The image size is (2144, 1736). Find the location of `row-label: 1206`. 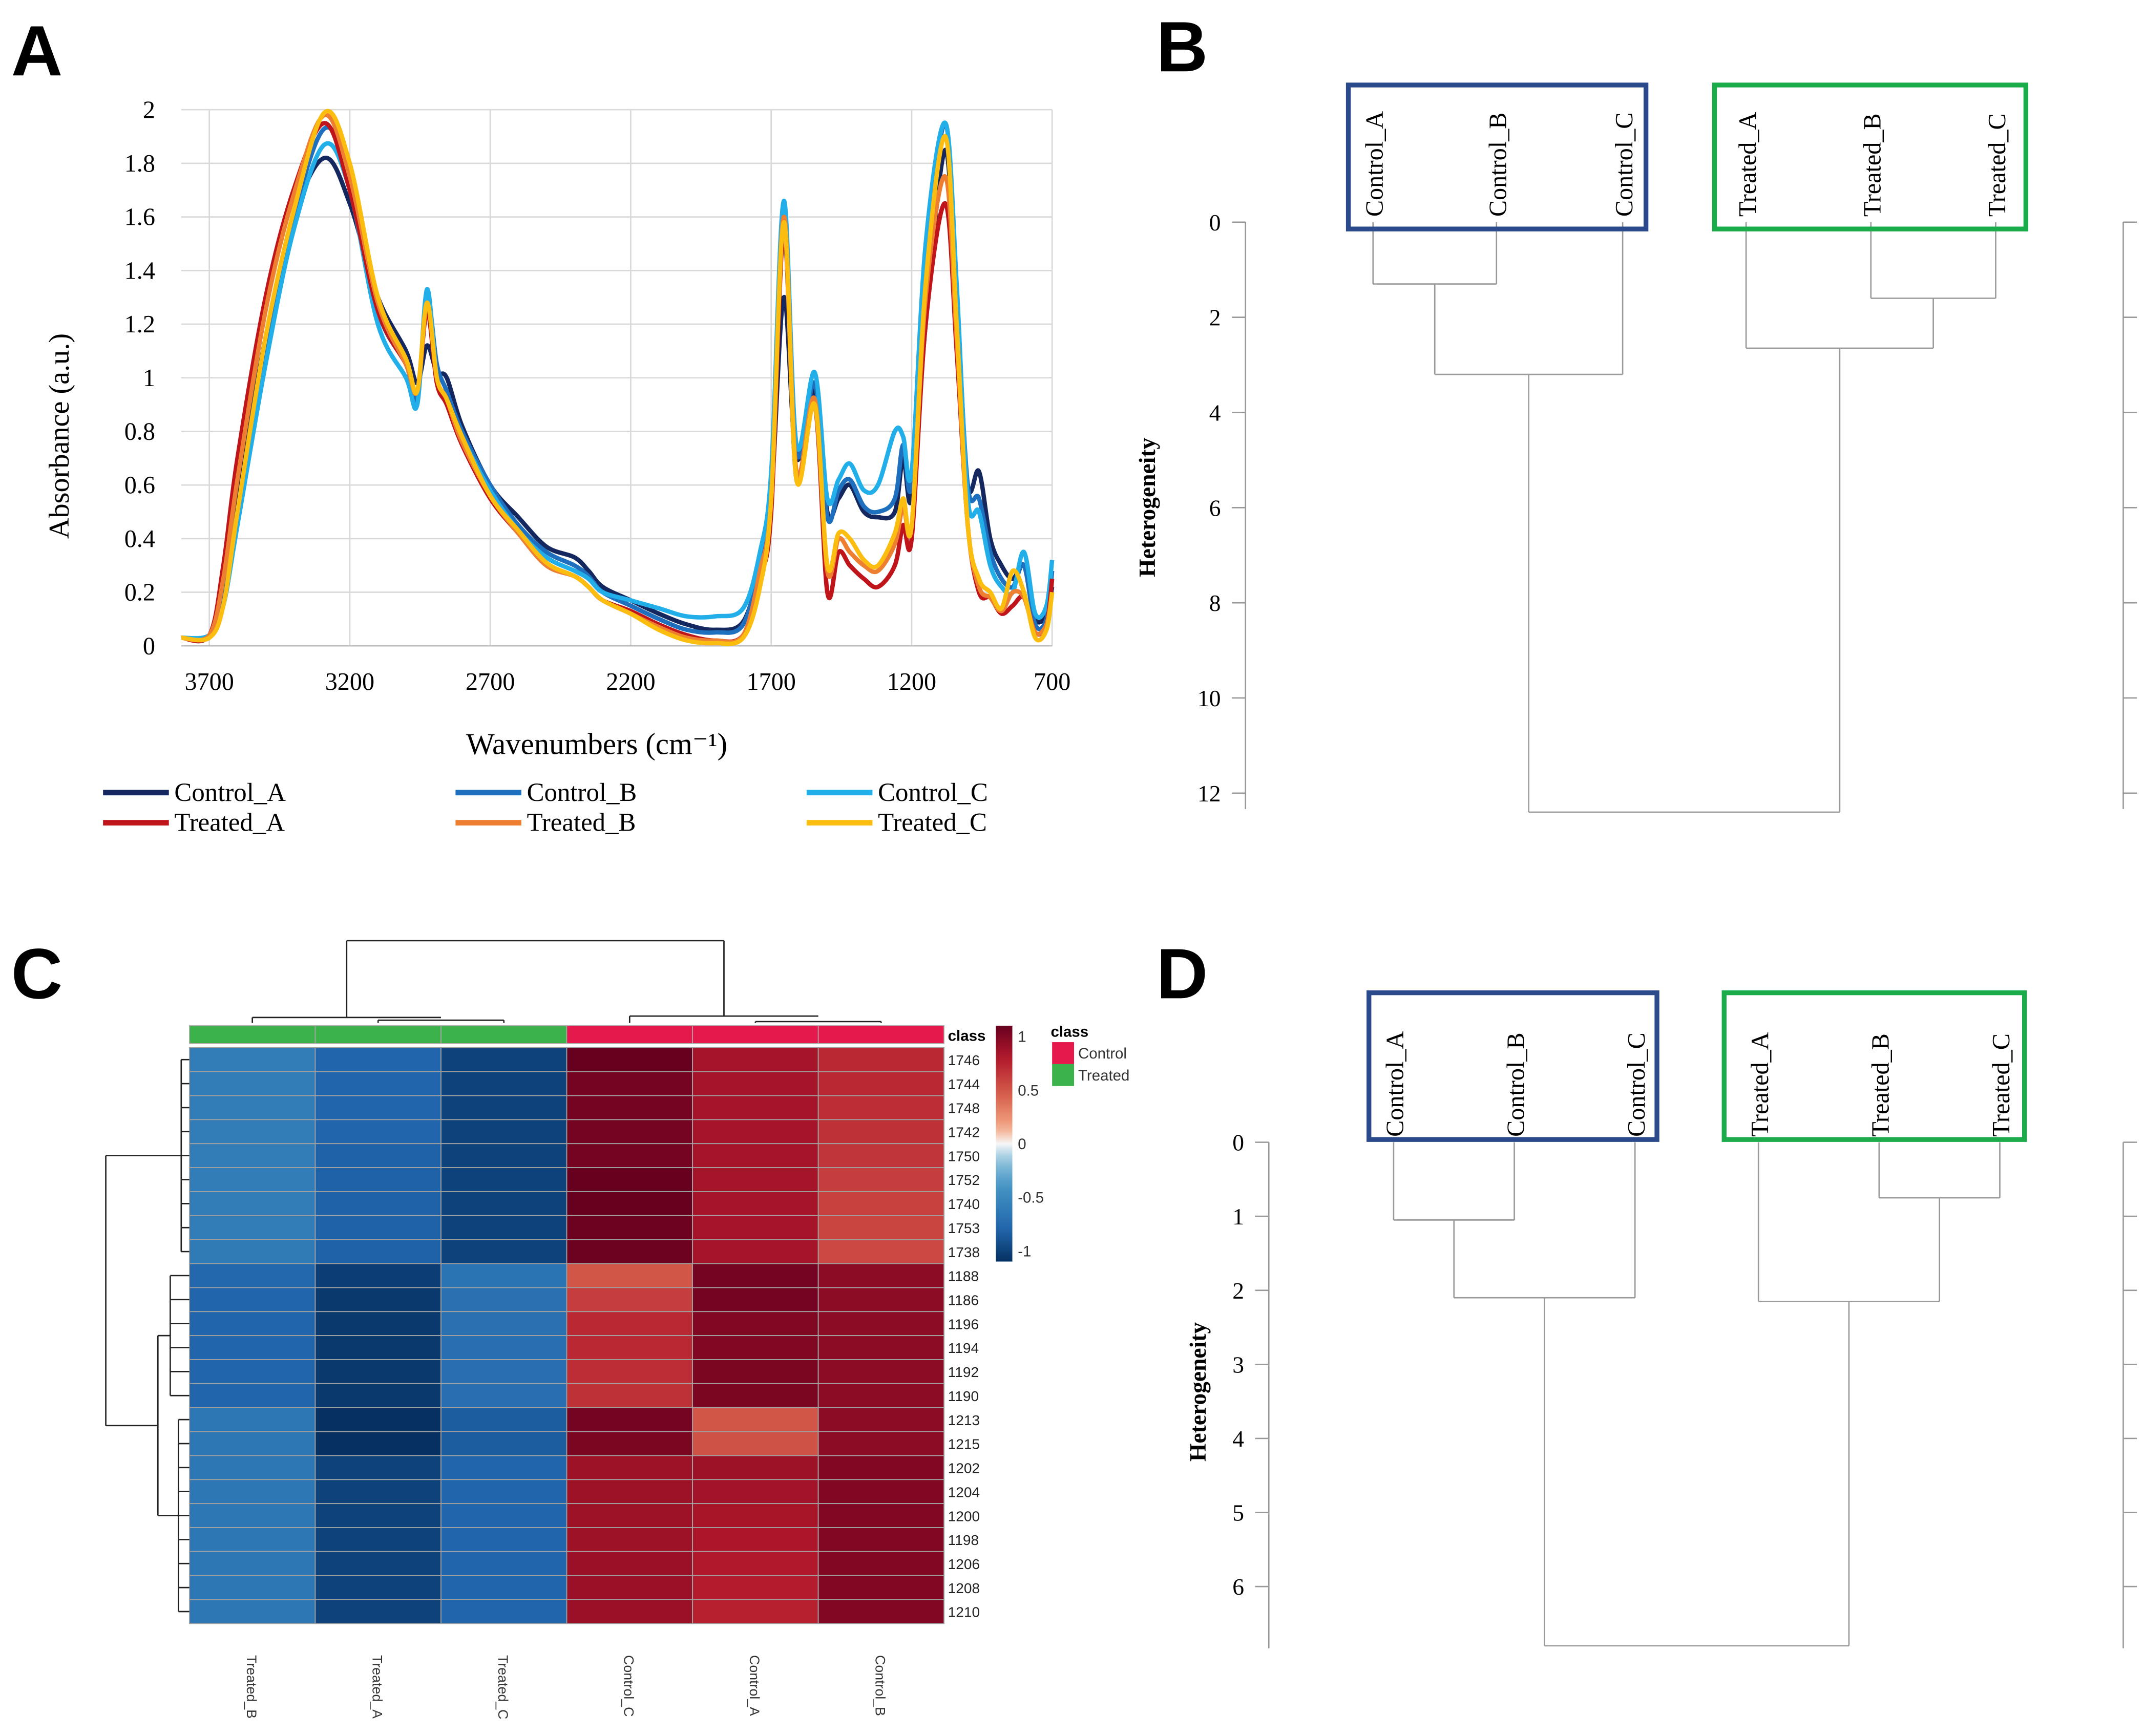

row-label: 1206 is located at coordinates (964, 1564).